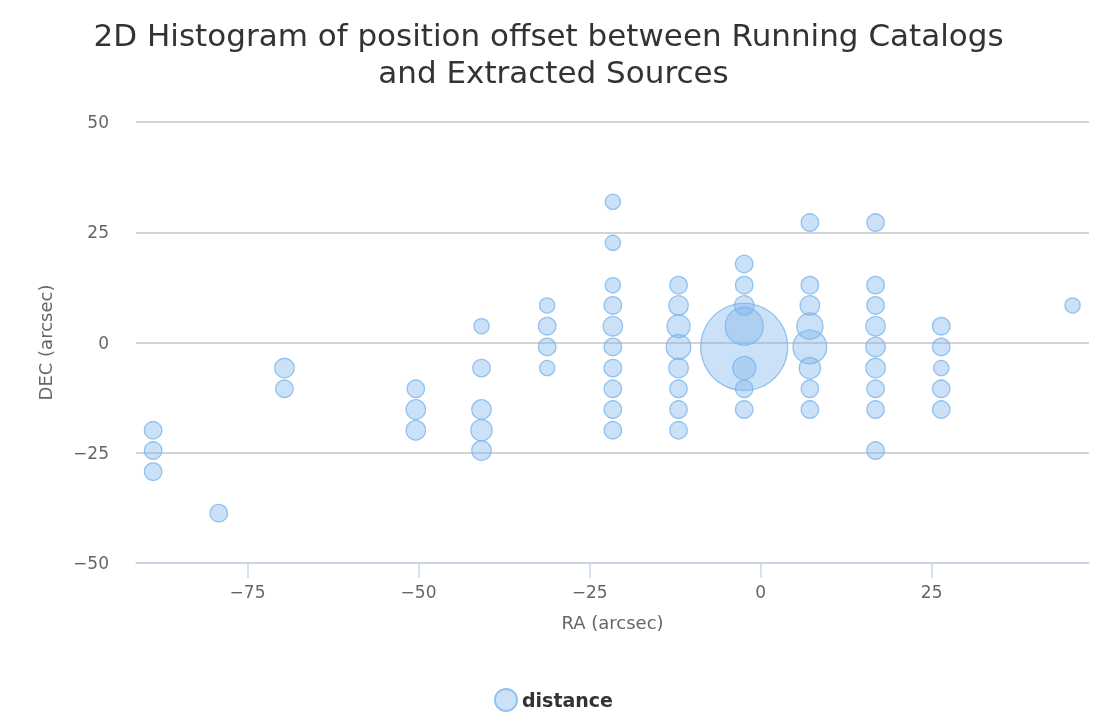 The image size is (1107, 727). Describe the element at coordinates (91, 563) in the screenshot. I see `y-tick-label: −50` at that location.